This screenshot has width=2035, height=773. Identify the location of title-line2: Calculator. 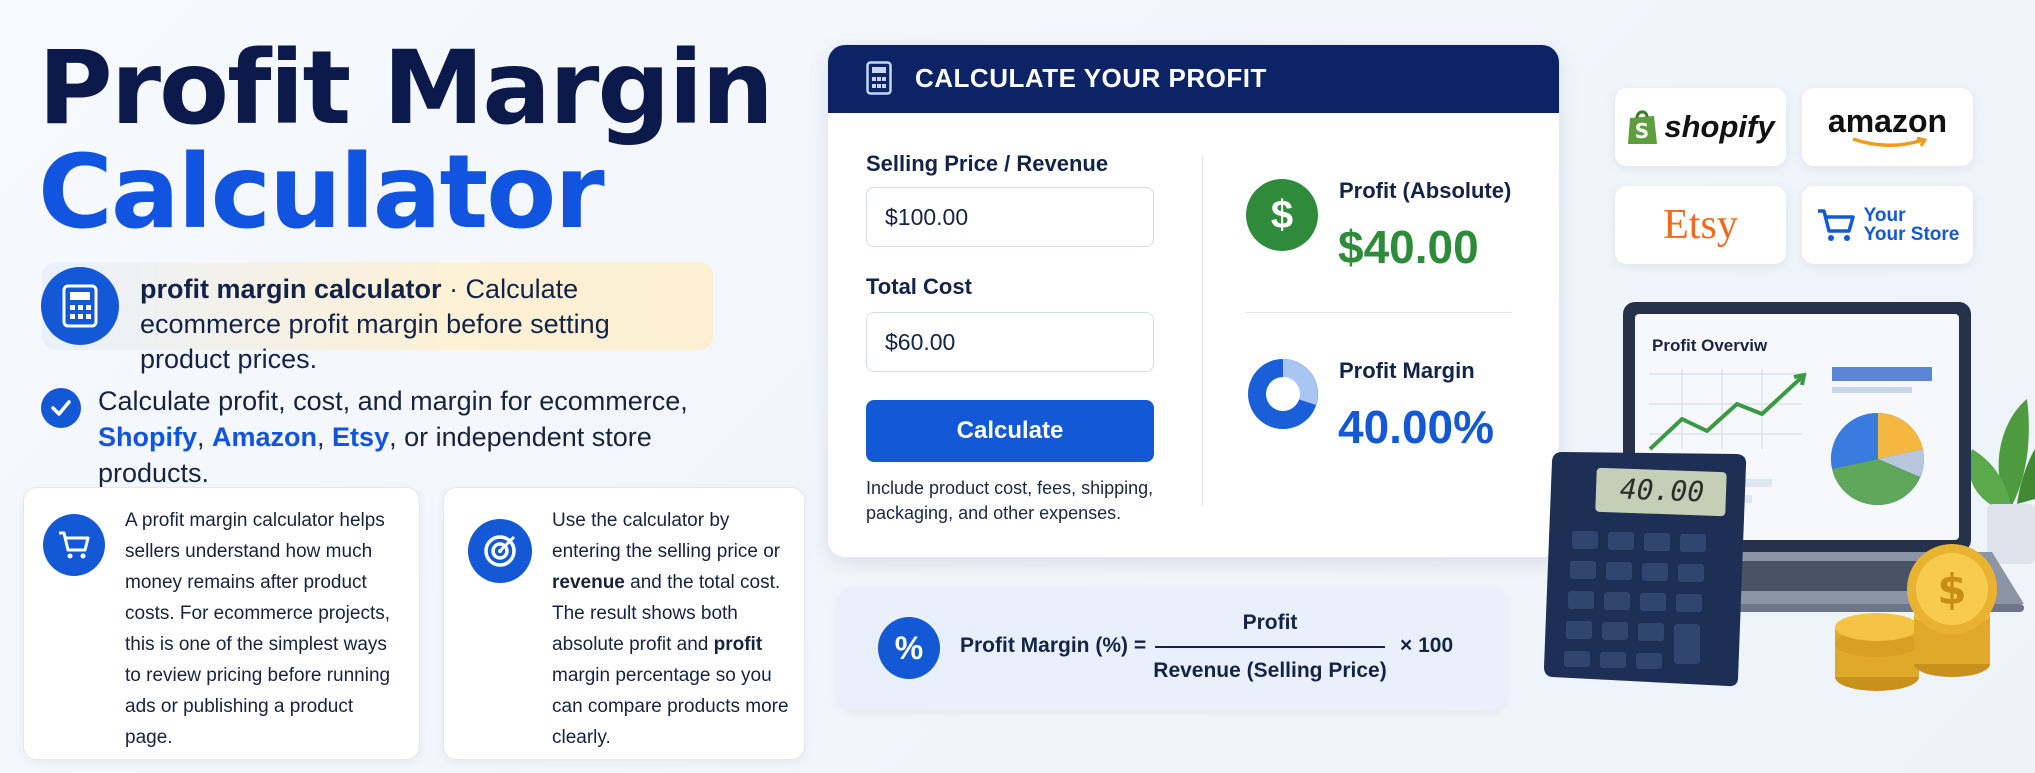
(321, 192).